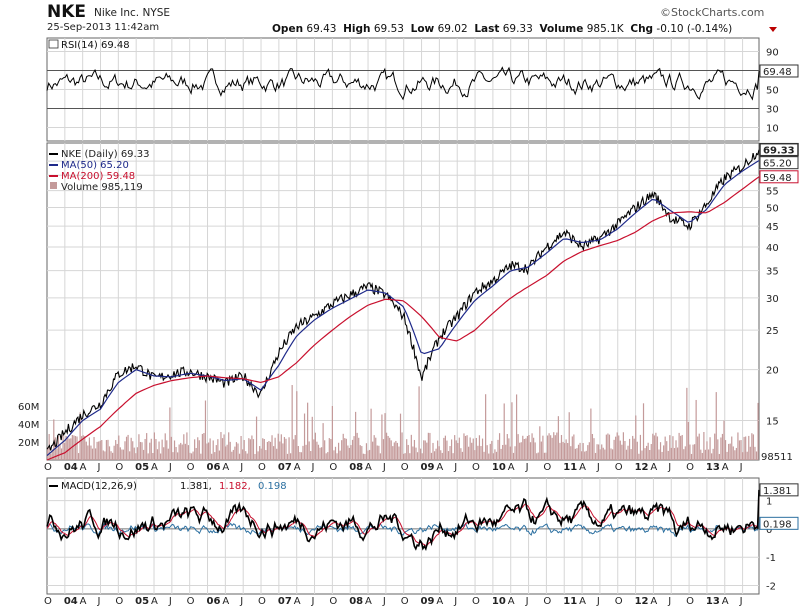 Image resolution: width=800 pixels, height=606 pixels. What do you see at coordinates (779, 490) in the screenshot?
I see `macd-last-box` at bounding box center [779, 490].